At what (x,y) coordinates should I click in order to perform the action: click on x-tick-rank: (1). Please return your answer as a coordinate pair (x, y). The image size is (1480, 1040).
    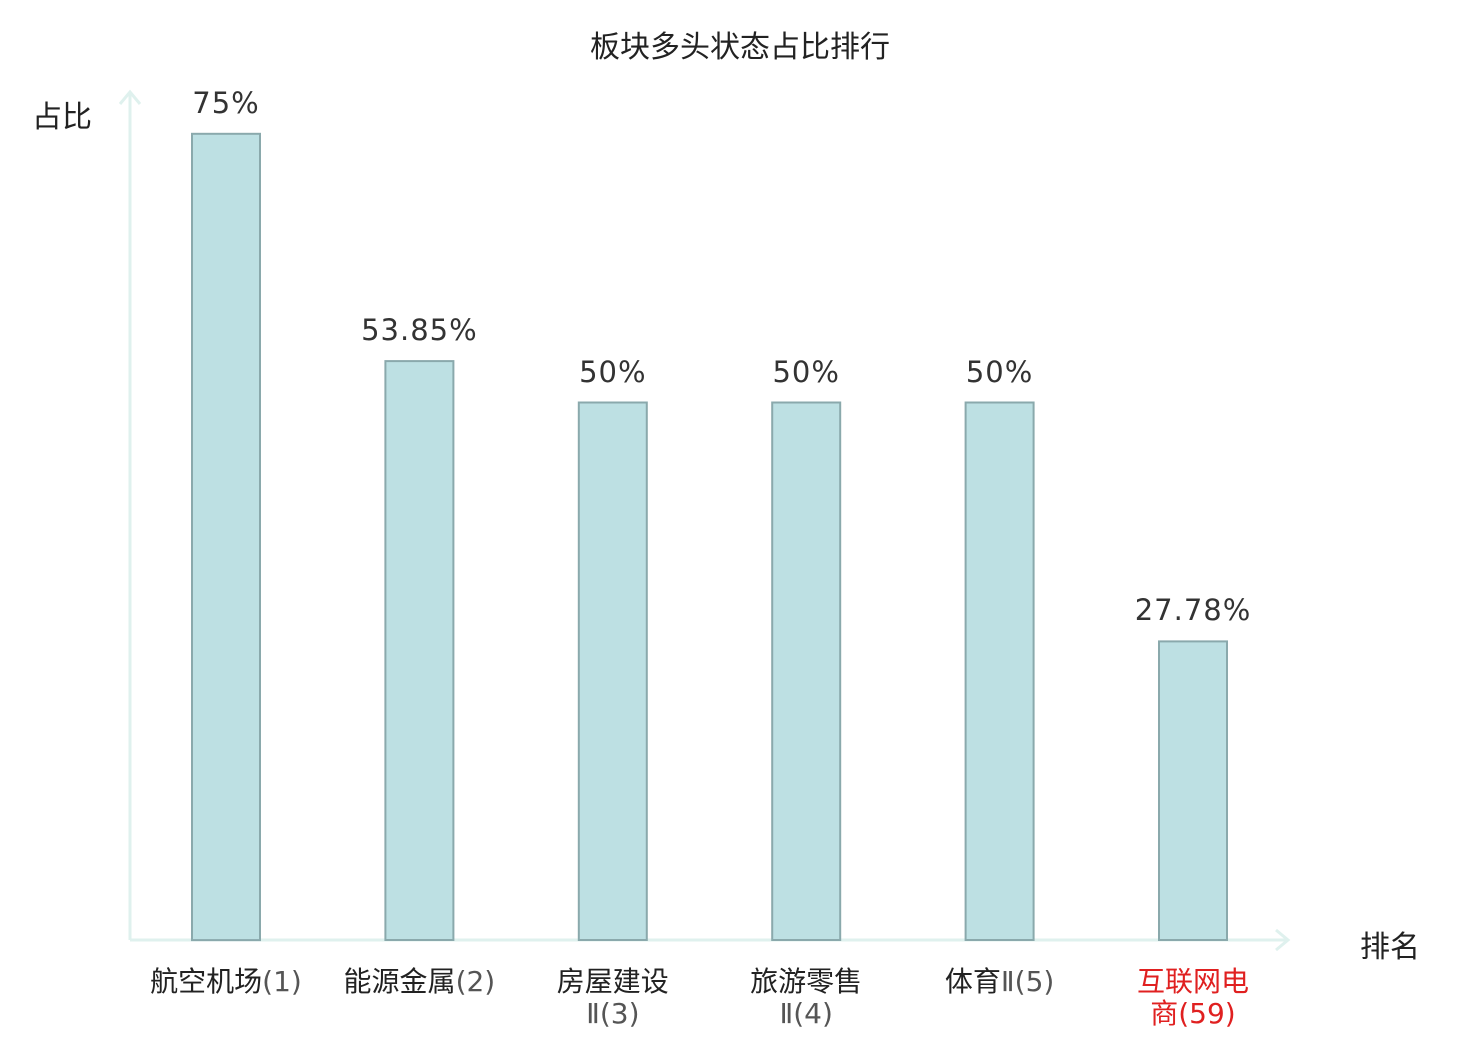
    Looking at the image, I should click on (282, 981).